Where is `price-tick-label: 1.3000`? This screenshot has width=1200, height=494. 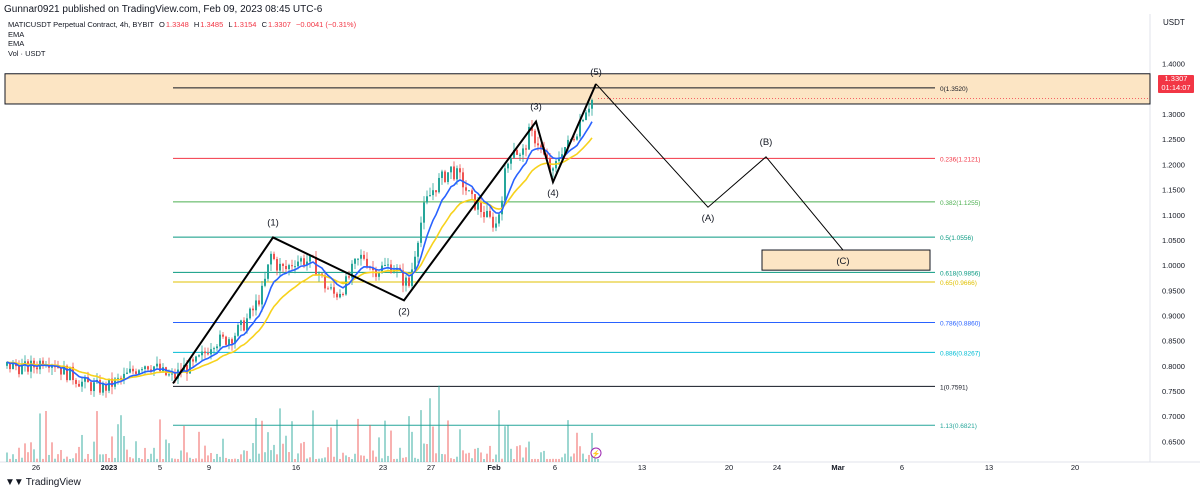
price-tick-label: 1.3000 is located at coordinates (1173, 114).